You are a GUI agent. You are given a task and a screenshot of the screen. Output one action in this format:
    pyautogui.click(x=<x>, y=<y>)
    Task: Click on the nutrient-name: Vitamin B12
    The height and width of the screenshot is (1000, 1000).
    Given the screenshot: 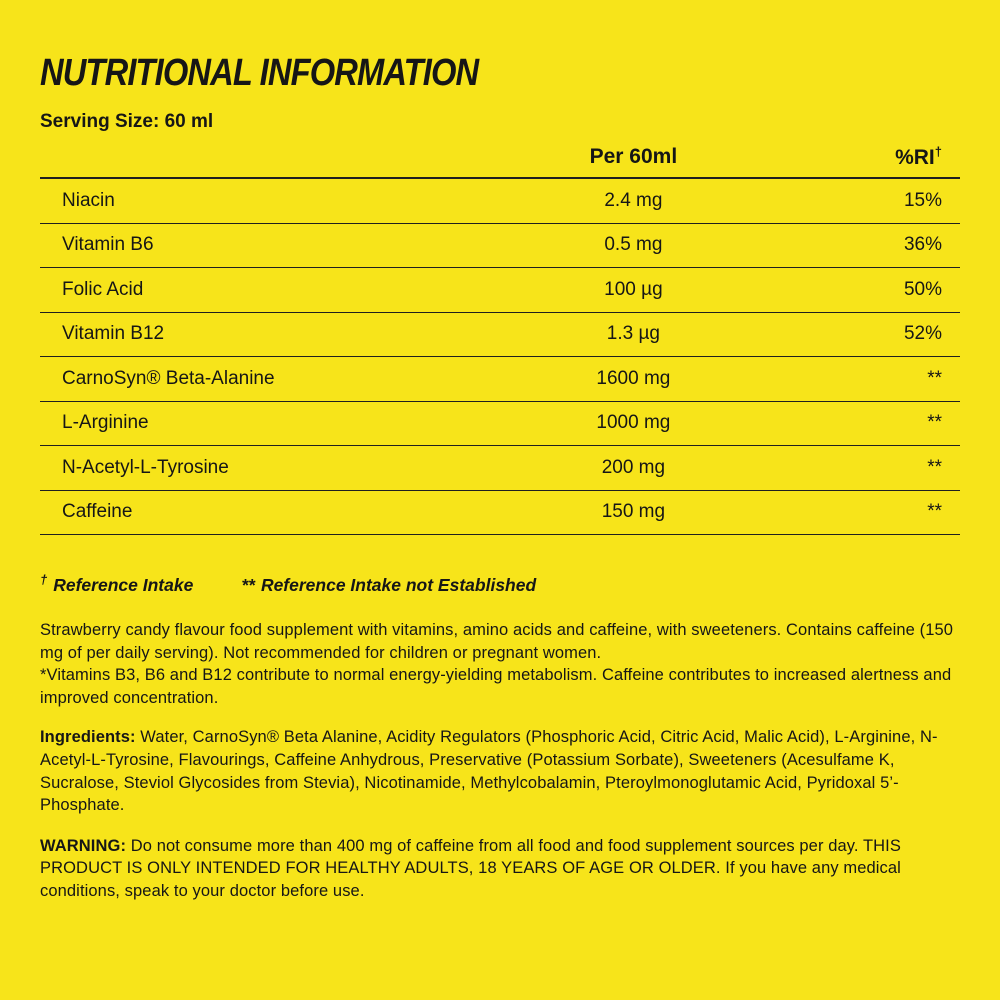 What is the action you would take?
    pyautogui.click(x=113, y=334)
    